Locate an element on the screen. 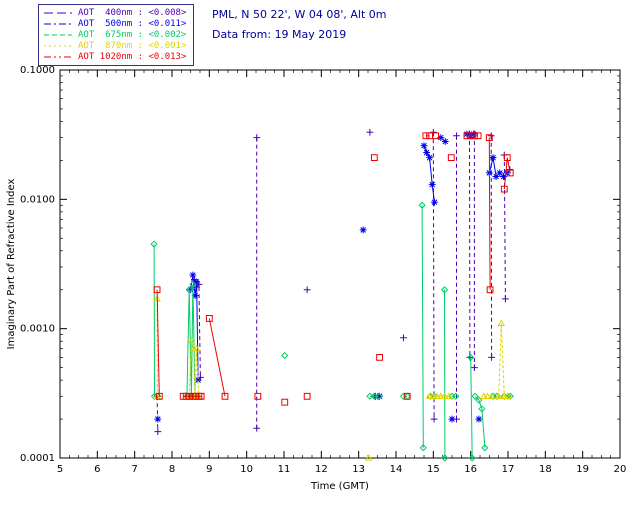 Image resolution: width=640 pixels, height=512 pixels. legend-label: AOT 1020nm : <0.013> is located at coordinates (132, 57).